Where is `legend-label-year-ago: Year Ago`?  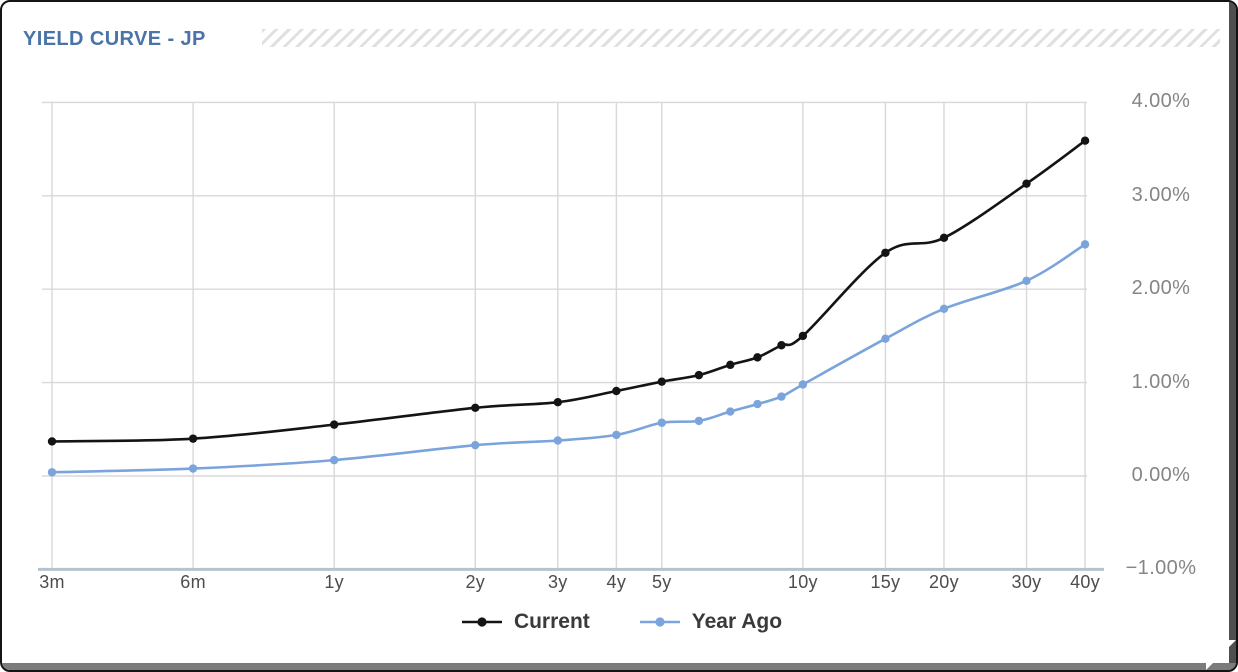 legend-label-year-ago: Year Ago is located at coordinates (737, 621).